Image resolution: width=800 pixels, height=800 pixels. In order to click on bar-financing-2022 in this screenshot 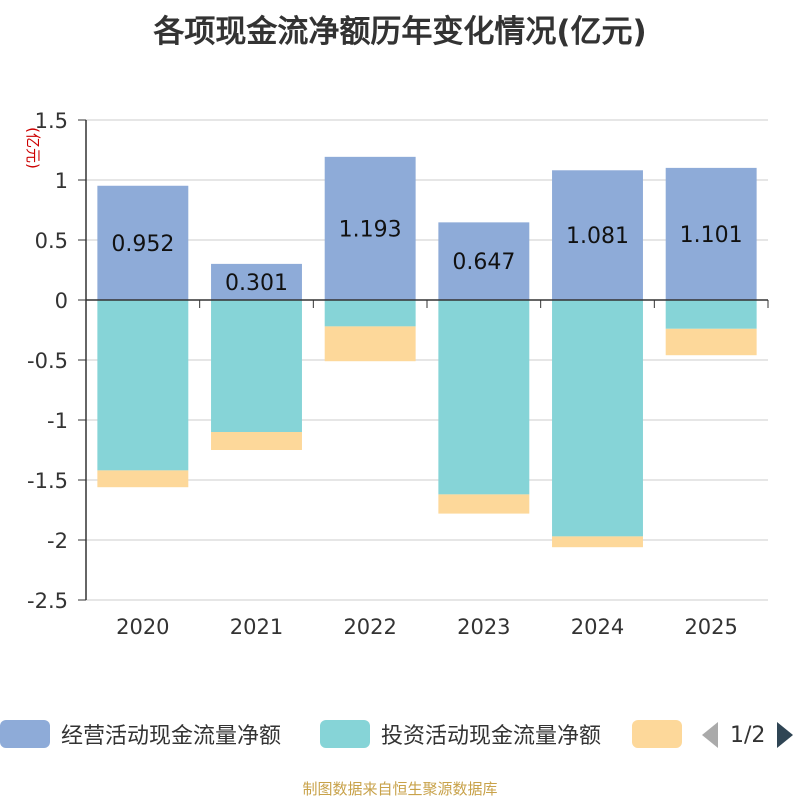, I will do `click(370, 344)`.